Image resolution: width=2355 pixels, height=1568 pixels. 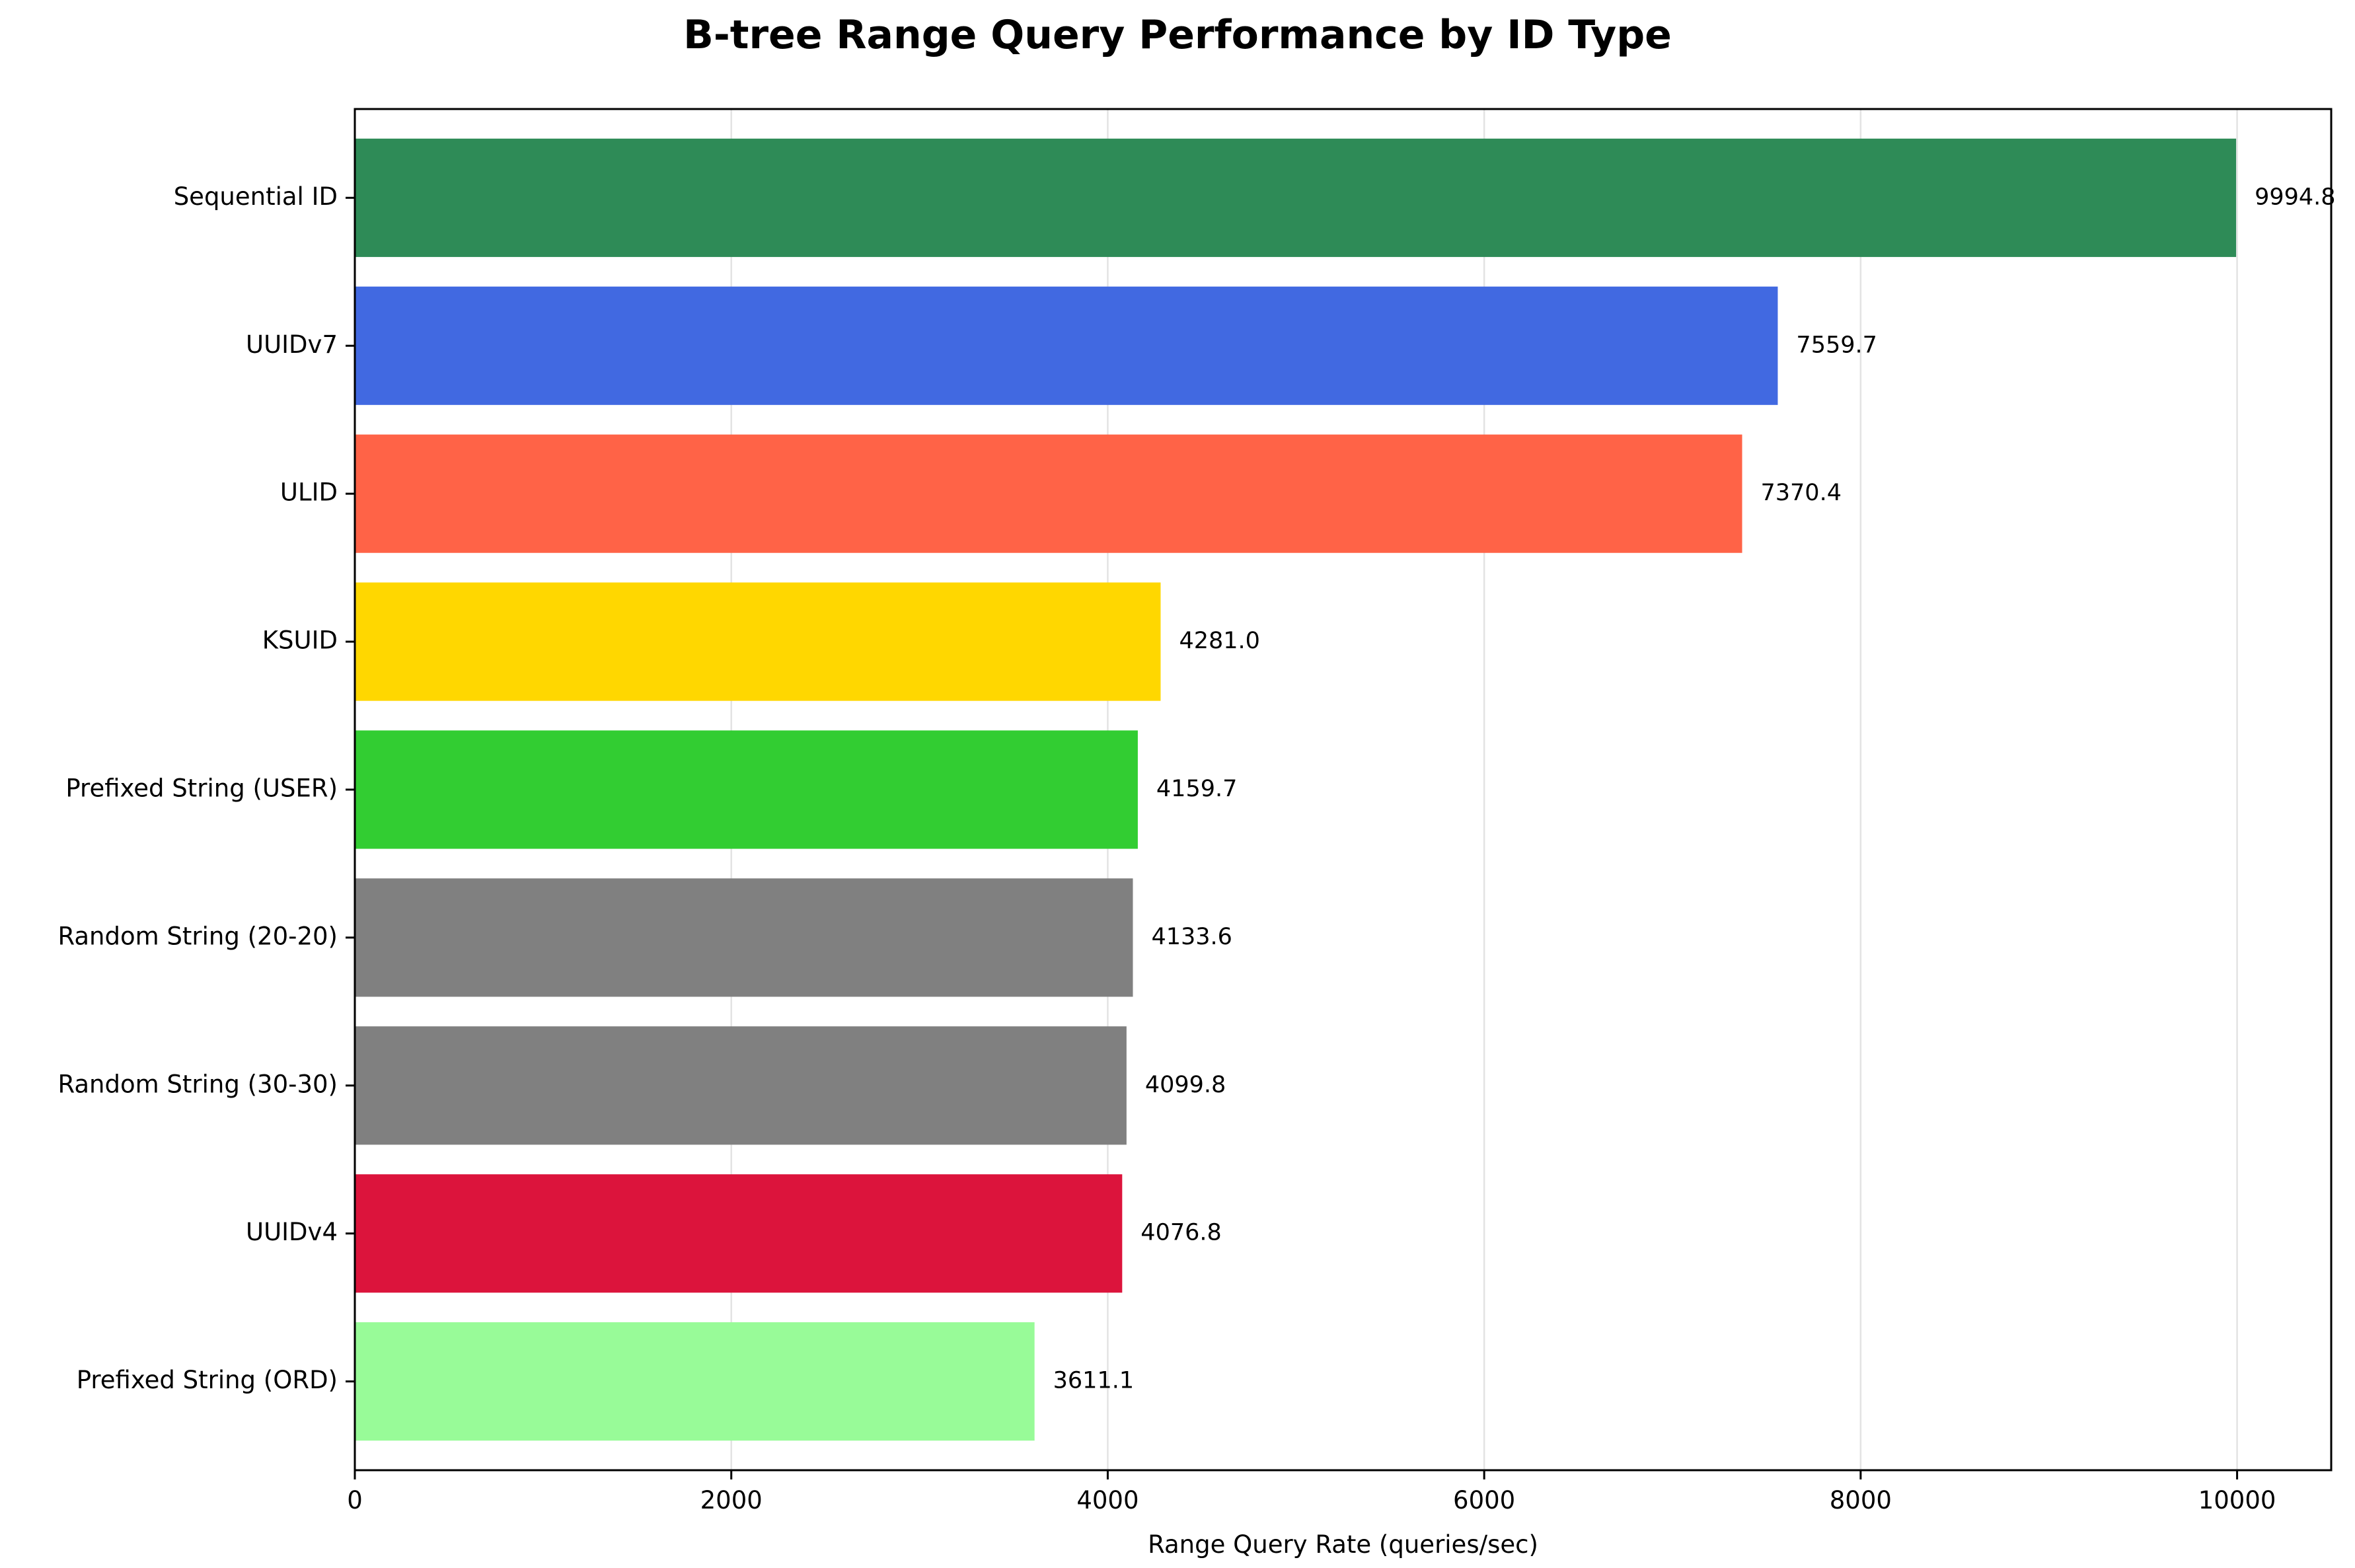 What do you see at coordinates (2237, 1500) in the screenshot?
I see `x-tick-label: 10000` at bounding box center [2237, 1500].